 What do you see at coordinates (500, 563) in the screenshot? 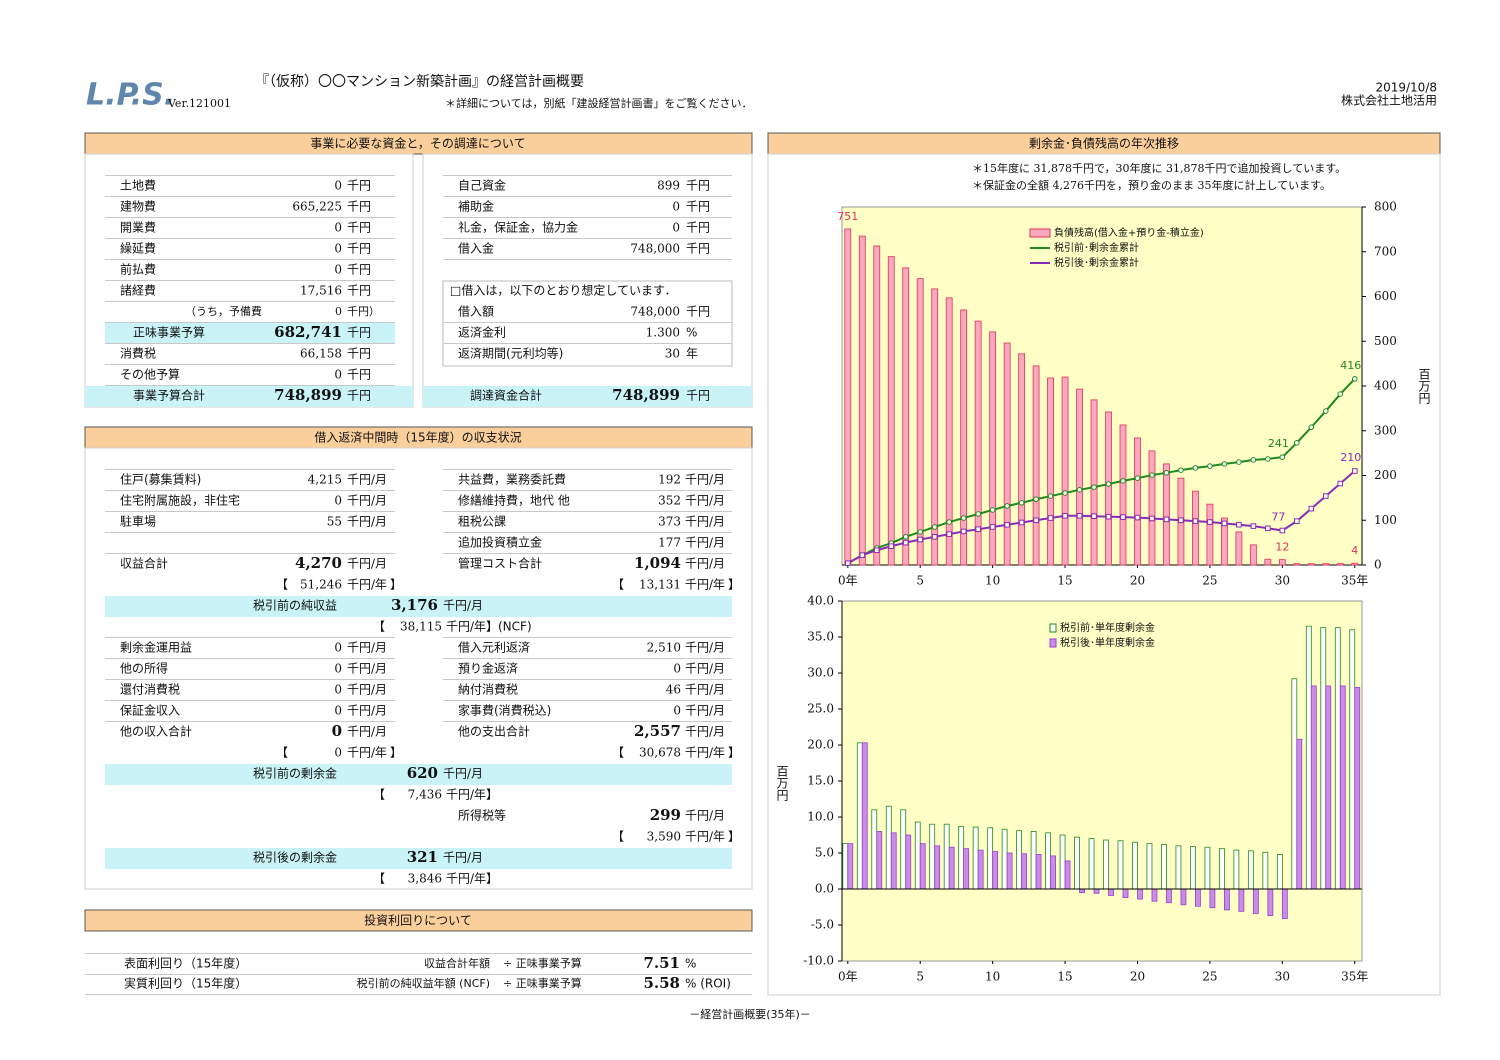
I see `row-label: 管理コスト合計` at bounding box center [500, 563].